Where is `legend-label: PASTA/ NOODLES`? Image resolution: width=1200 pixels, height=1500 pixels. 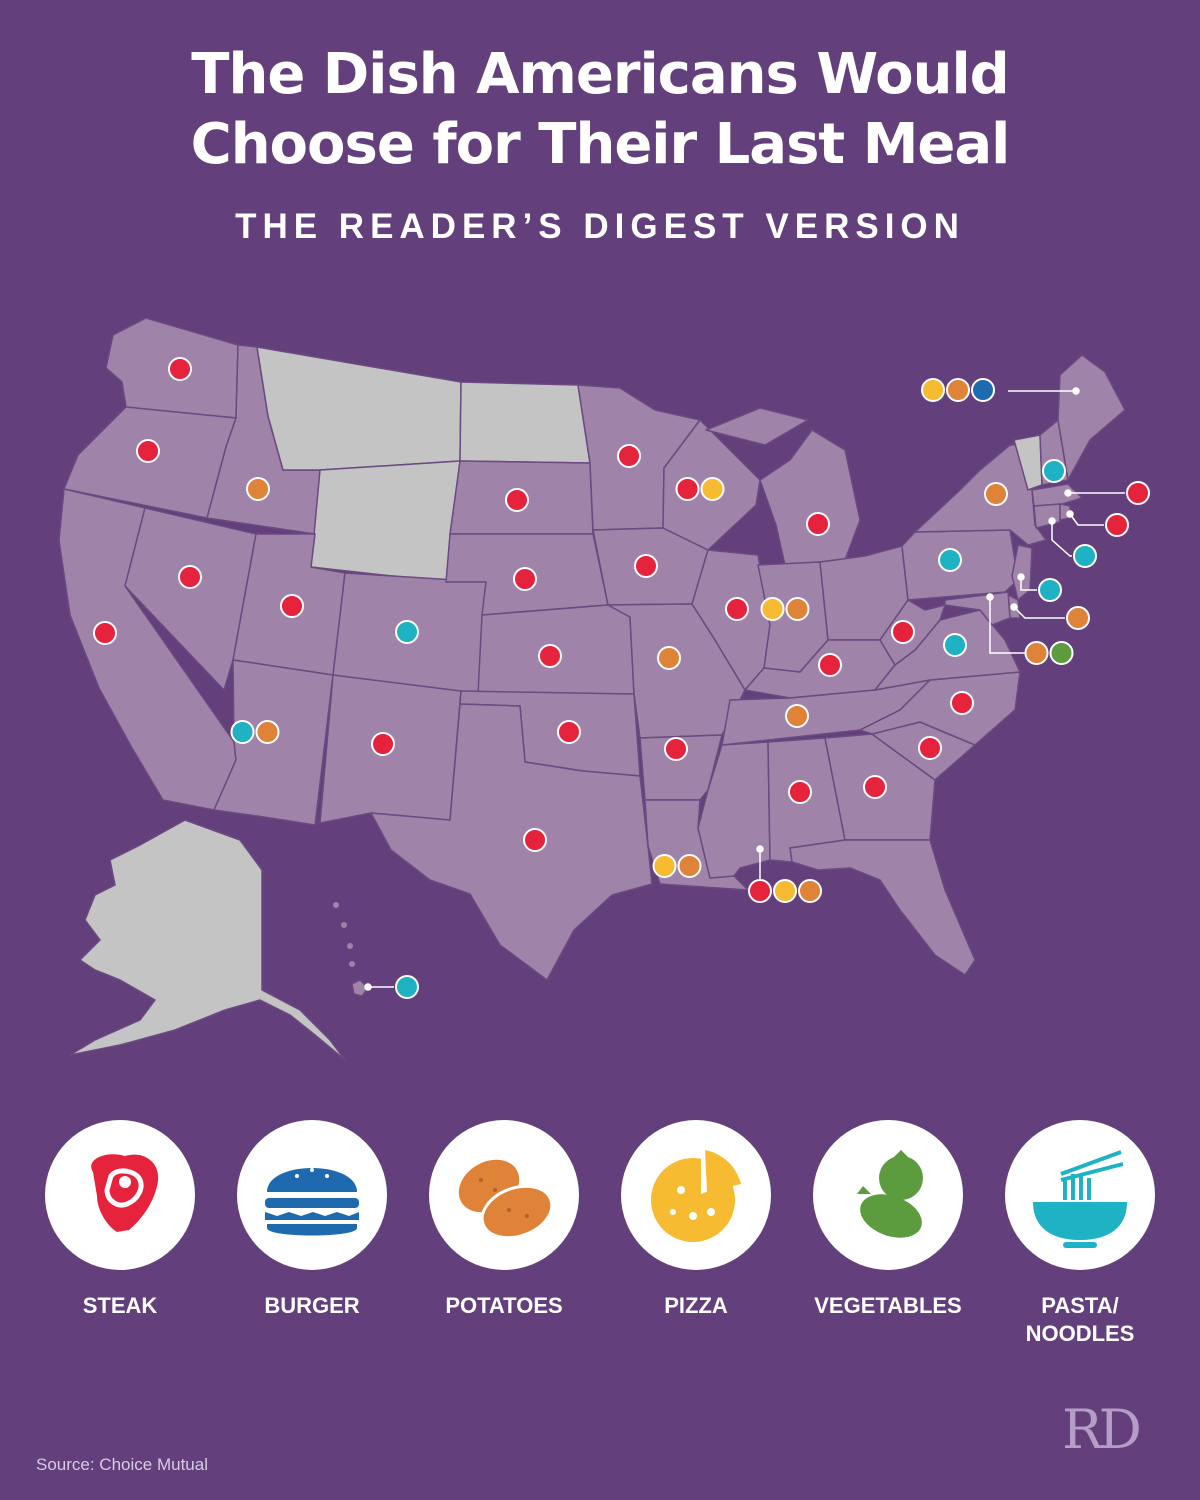
legend-label: PASTA/ NOODLES is located at coordinates (1080, 1319).